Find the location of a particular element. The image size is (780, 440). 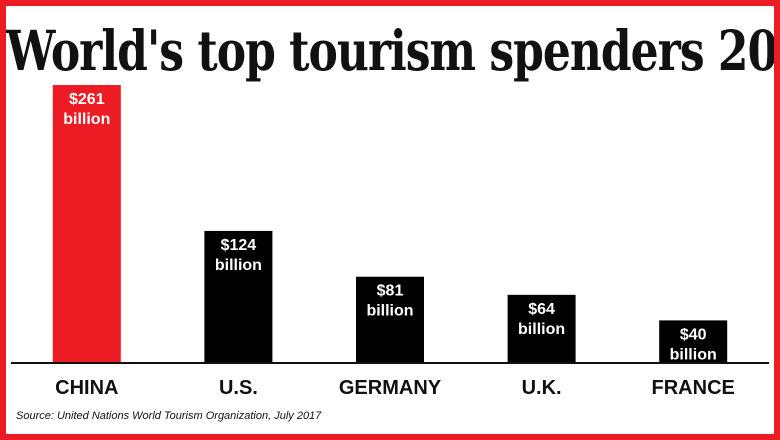

bar-france is located at coordinates (693, 341).